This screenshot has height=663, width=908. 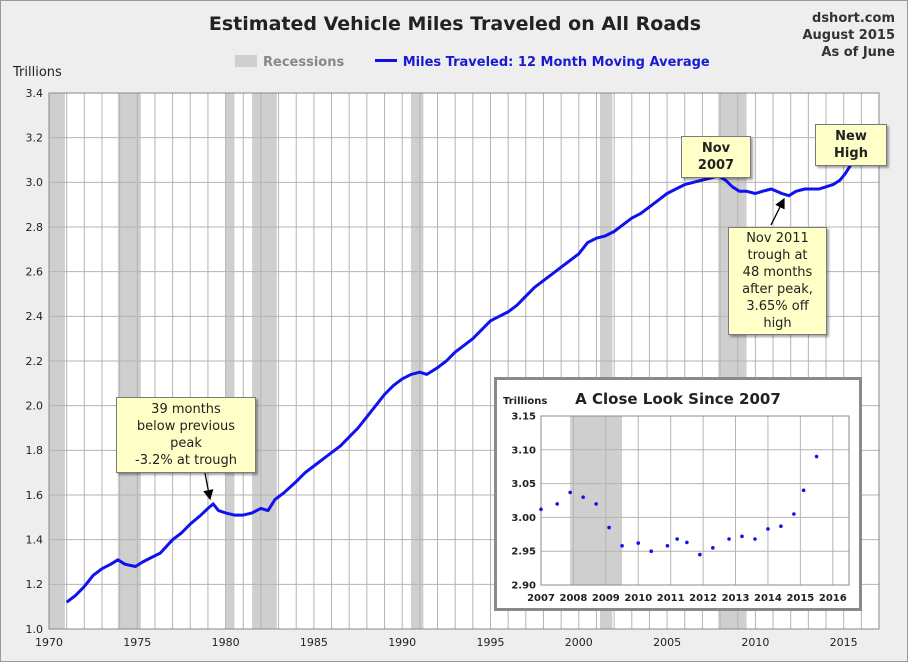 What do you see at coordinates (853, 18) in the screenshot?
I see `source-line: dshort.com` at bounding box center [853, 18].